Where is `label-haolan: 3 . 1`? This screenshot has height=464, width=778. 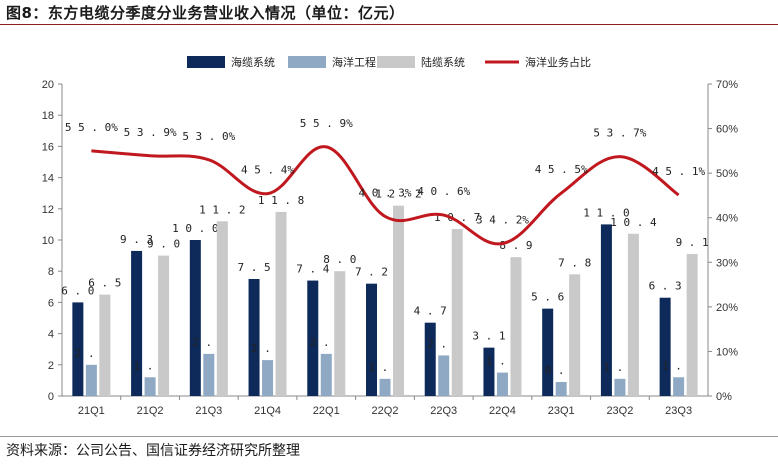 label-haolan: 3 . 1 is located at coordinates (488, 336).